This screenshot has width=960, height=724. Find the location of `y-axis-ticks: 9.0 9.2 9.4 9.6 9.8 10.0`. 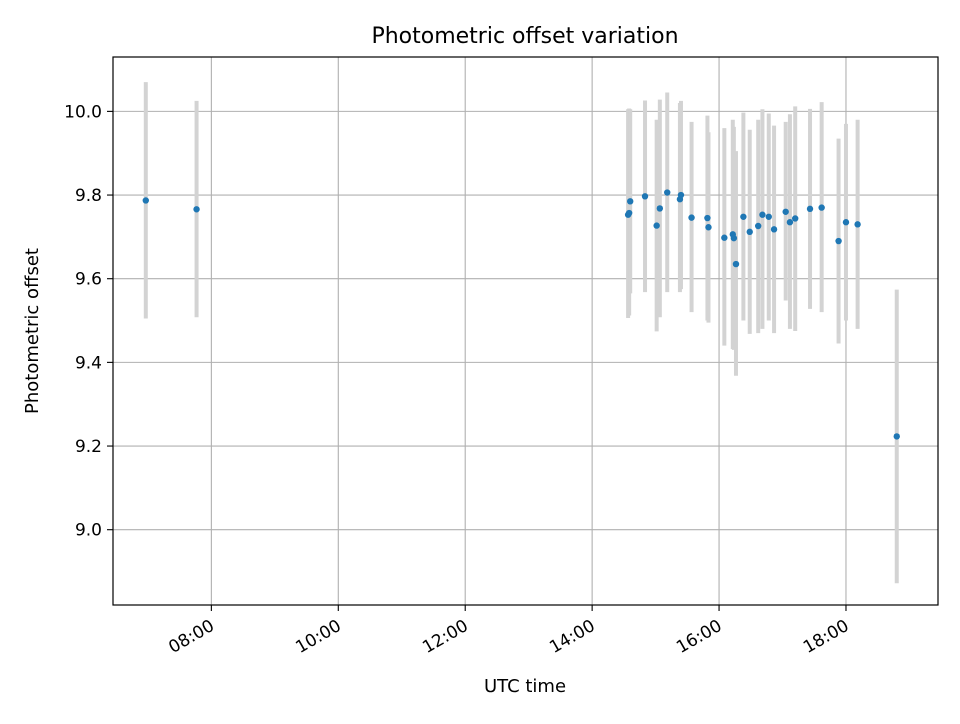

y-axis-ticks: 9.0 9.2 9.4 9.6 9.8 10.0 is located at coordinates (88, 321).